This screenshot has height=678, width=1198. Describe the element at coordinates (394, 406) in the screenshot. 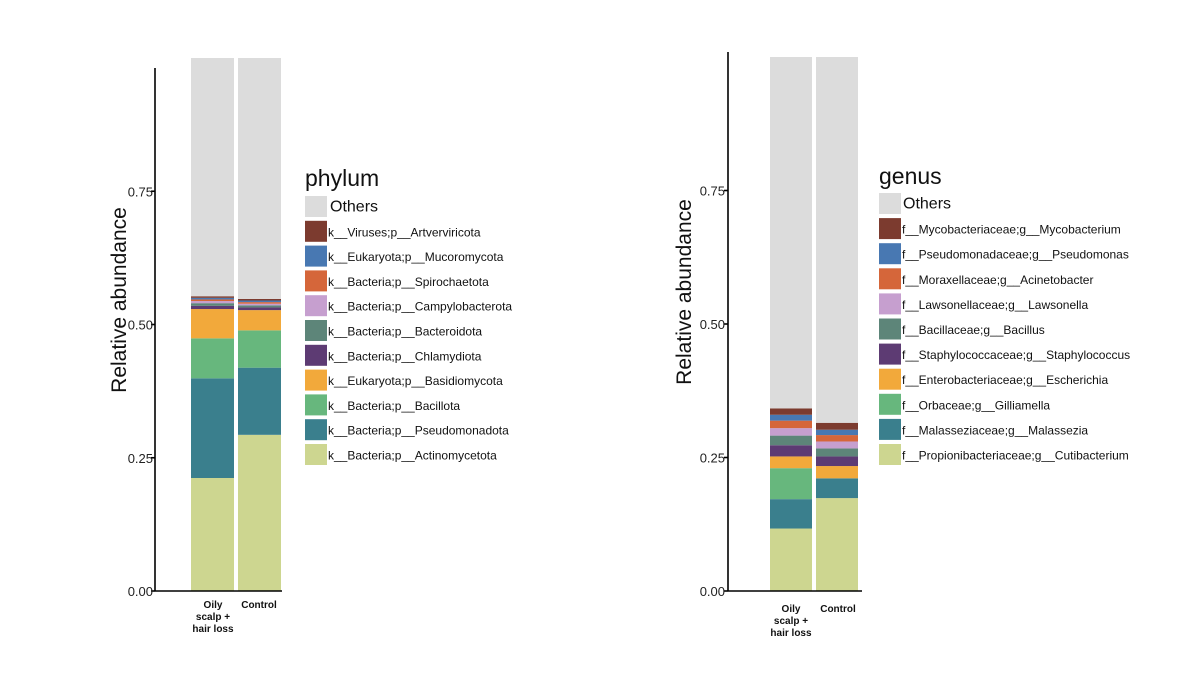

I see `legend-entry-label: k__Bacteria;p__Bacillota` at that location.